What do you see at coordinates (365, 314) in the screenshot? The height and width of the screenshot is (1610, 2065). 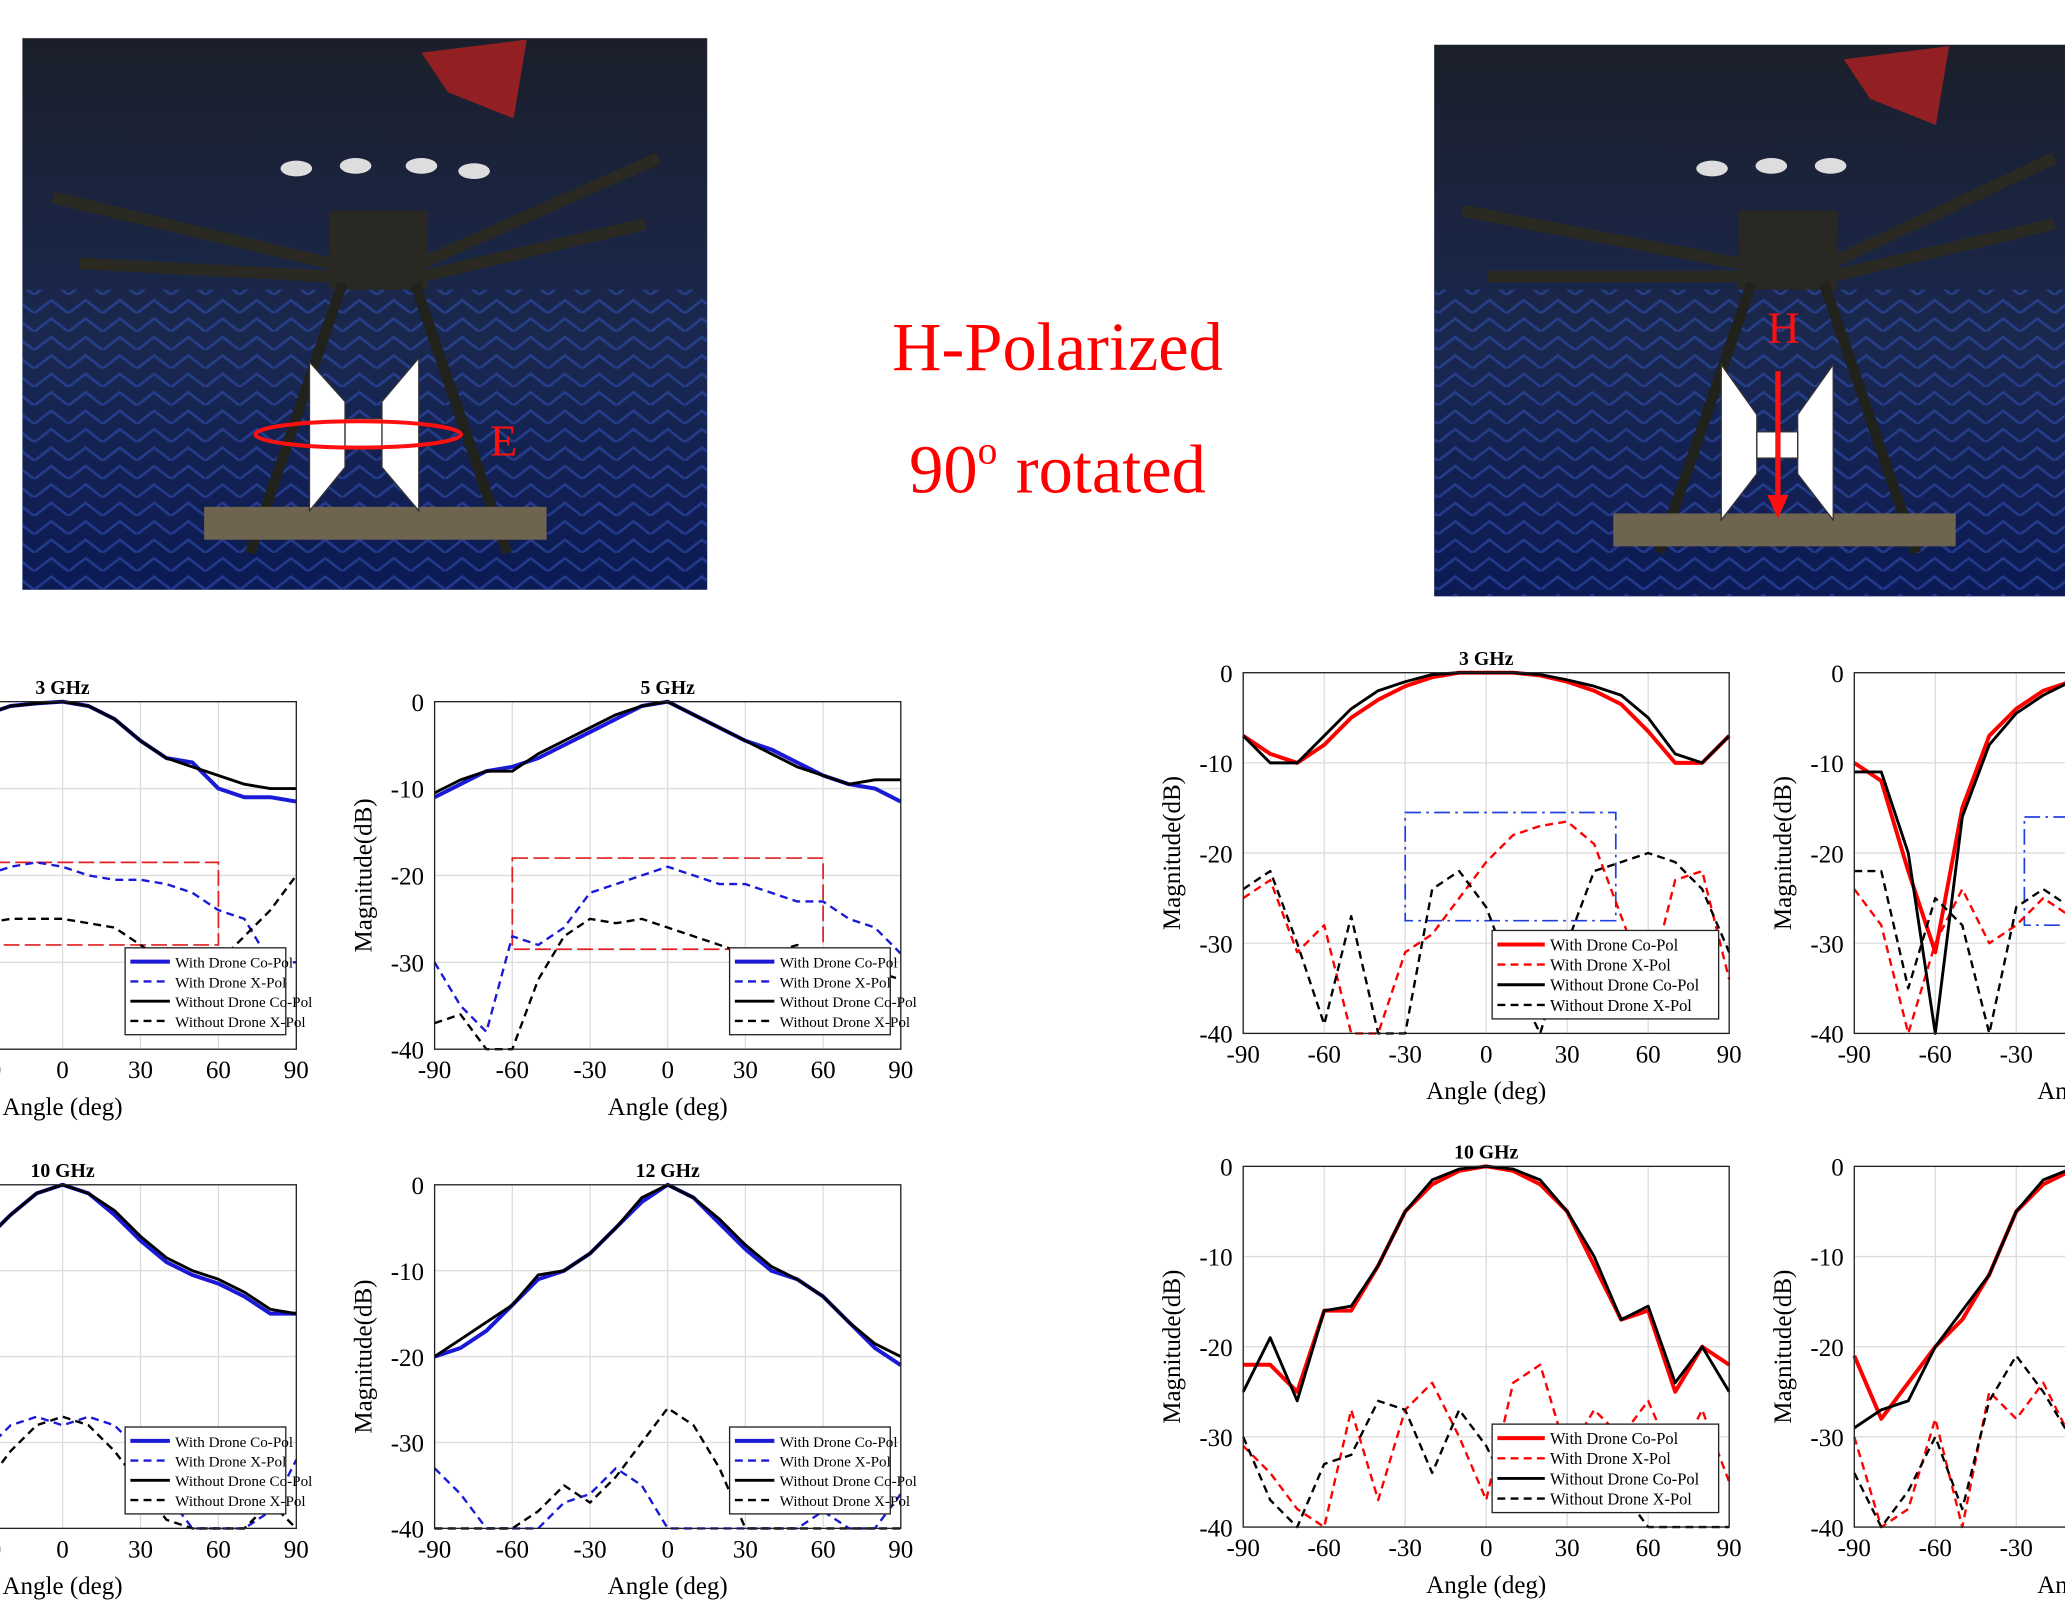 I see `photo-left: E` at bounding box center [365, 314].